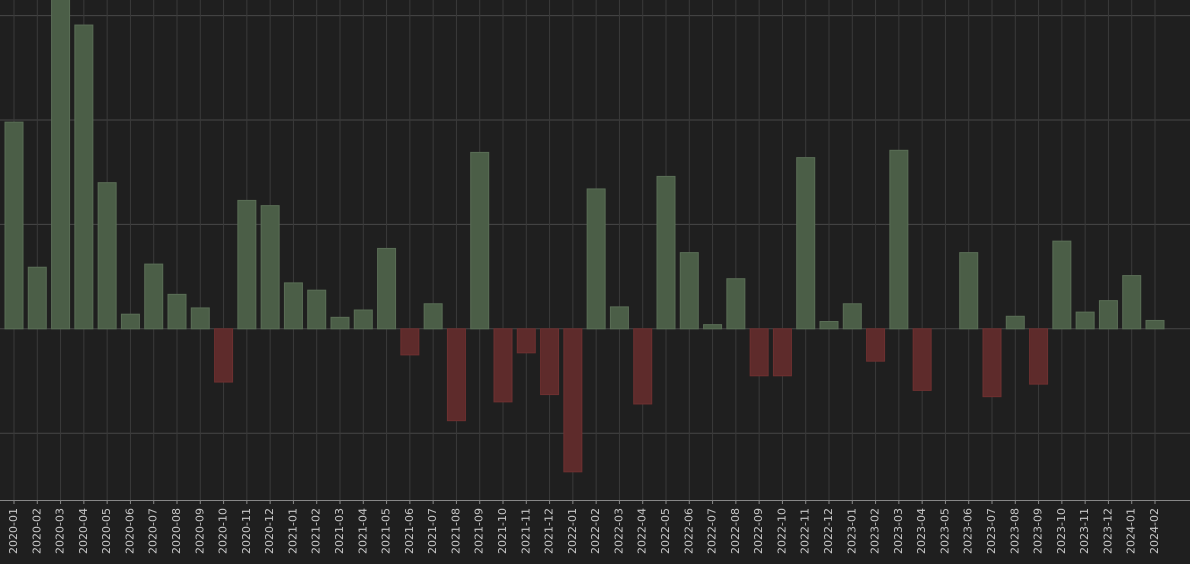 The image size is (1190, 564). Describe the element at coordinates (1038, 531) in the screenshot. I see `x-tick-label: 2023-09` at that location.